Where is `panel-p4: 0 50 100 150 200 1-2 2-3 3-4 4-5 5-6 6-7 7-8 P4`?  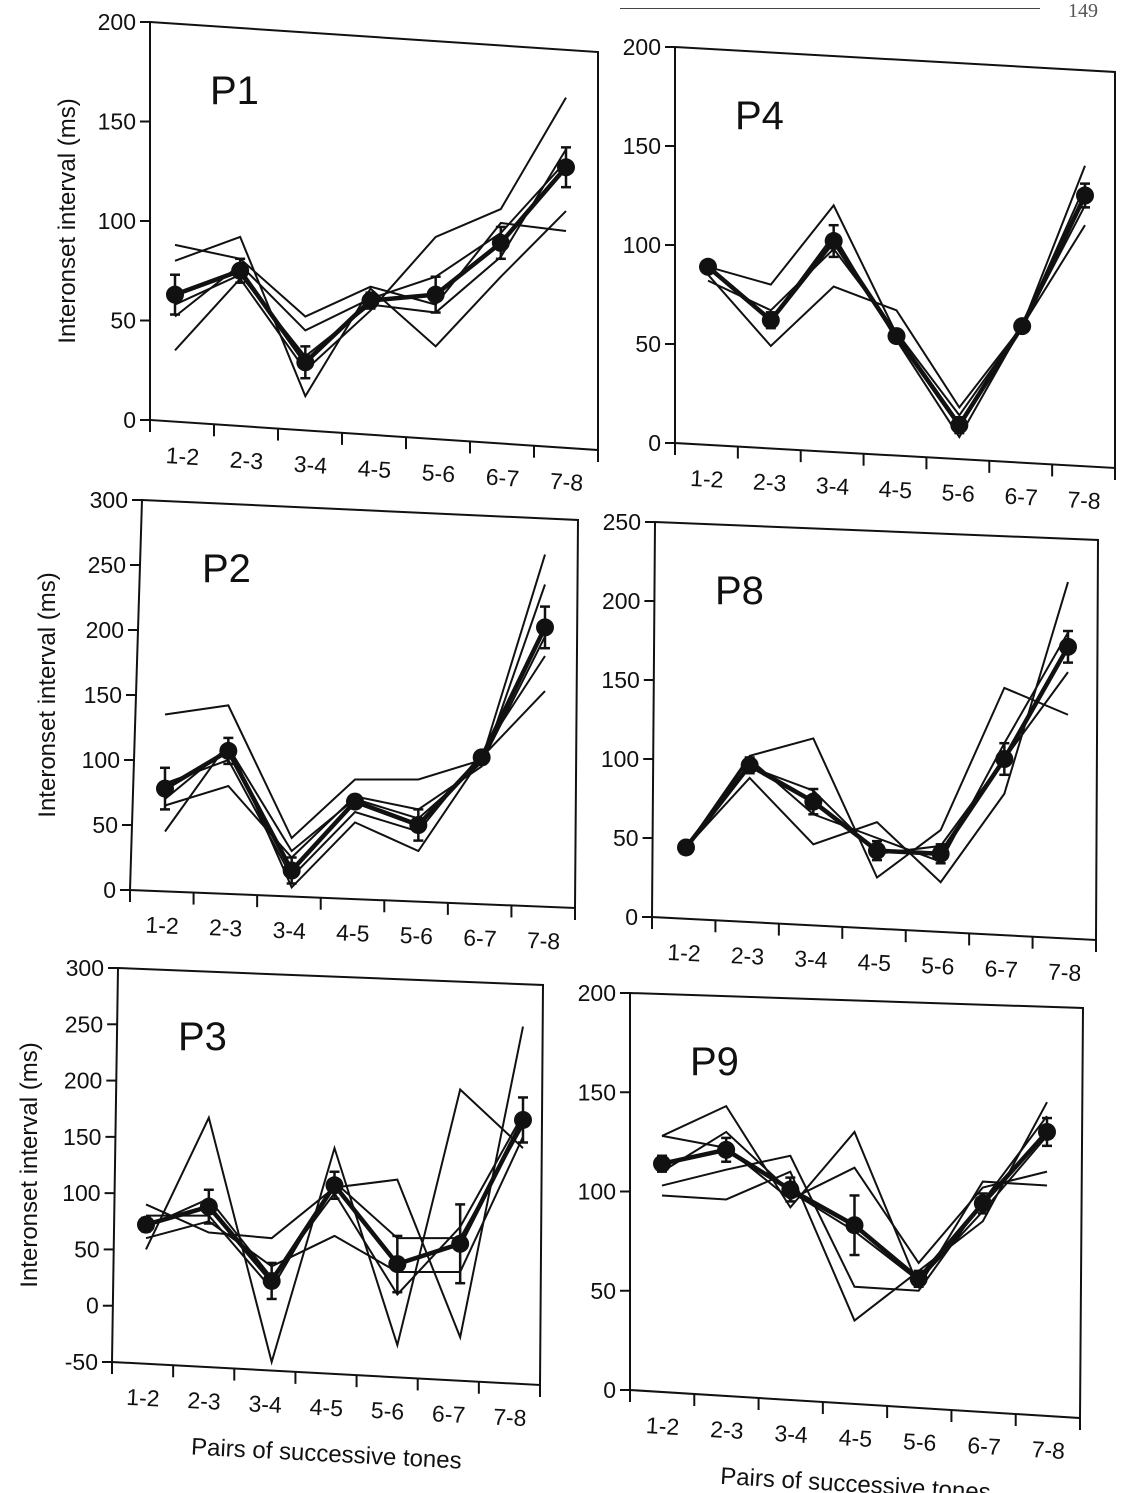 panel-p4: 0 50 100 150 200 1-2 2-3 3-4 4-5 5-6 6-7 7-8 P4 is located at coordinates (869, 274).